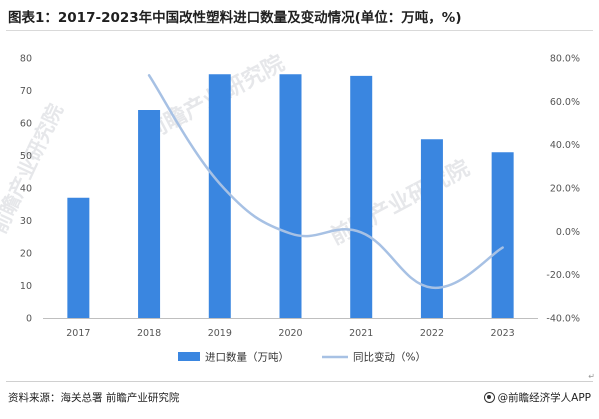  I want to click on x-tick-label: 2021, so click(361, 333).